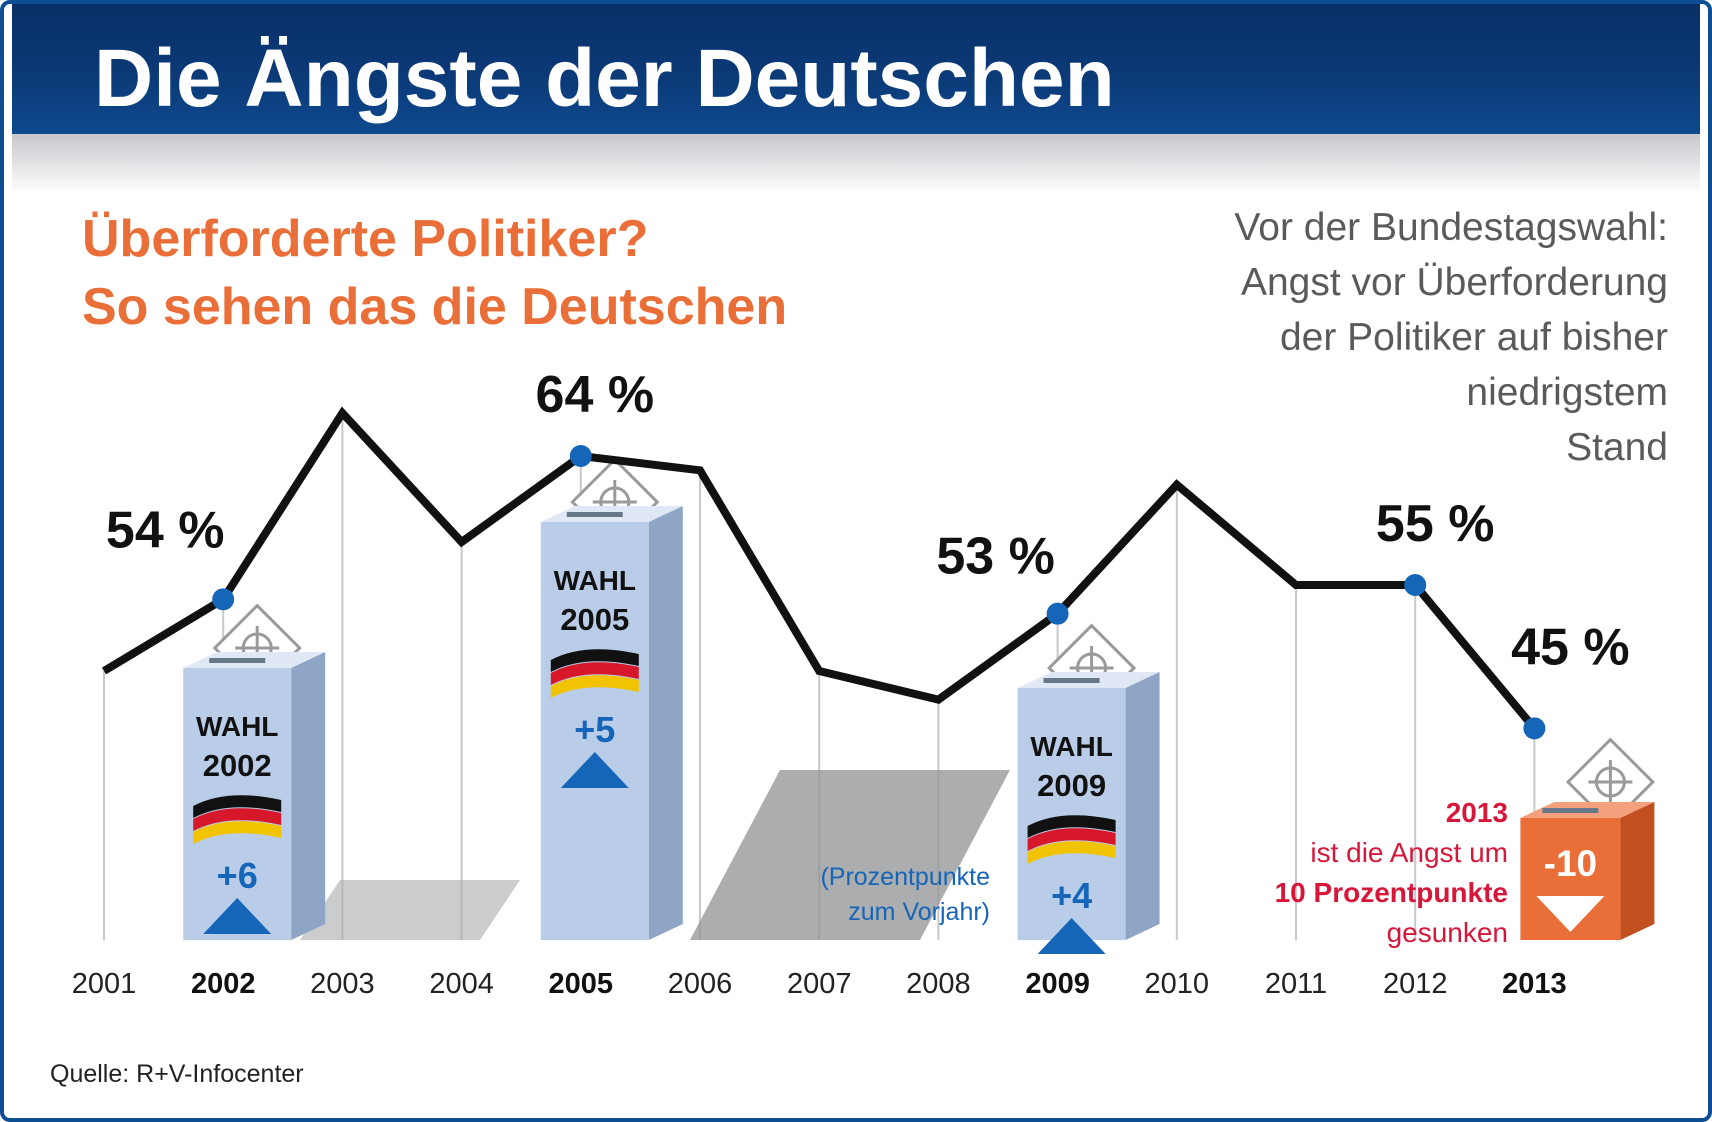 The height and width of the screenshot is (1122, 1712). I want to click on x-tick-label: 2006, so click(700, 984).